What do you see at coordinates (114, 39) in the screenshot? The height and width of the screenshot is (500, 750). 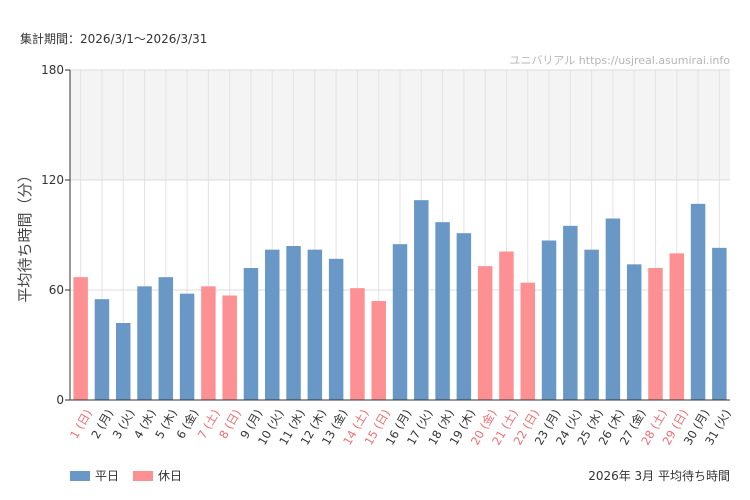 I see `period-label: 集計期間：2026/3/1〜2026/3/31` at bounding box center [114, 39].